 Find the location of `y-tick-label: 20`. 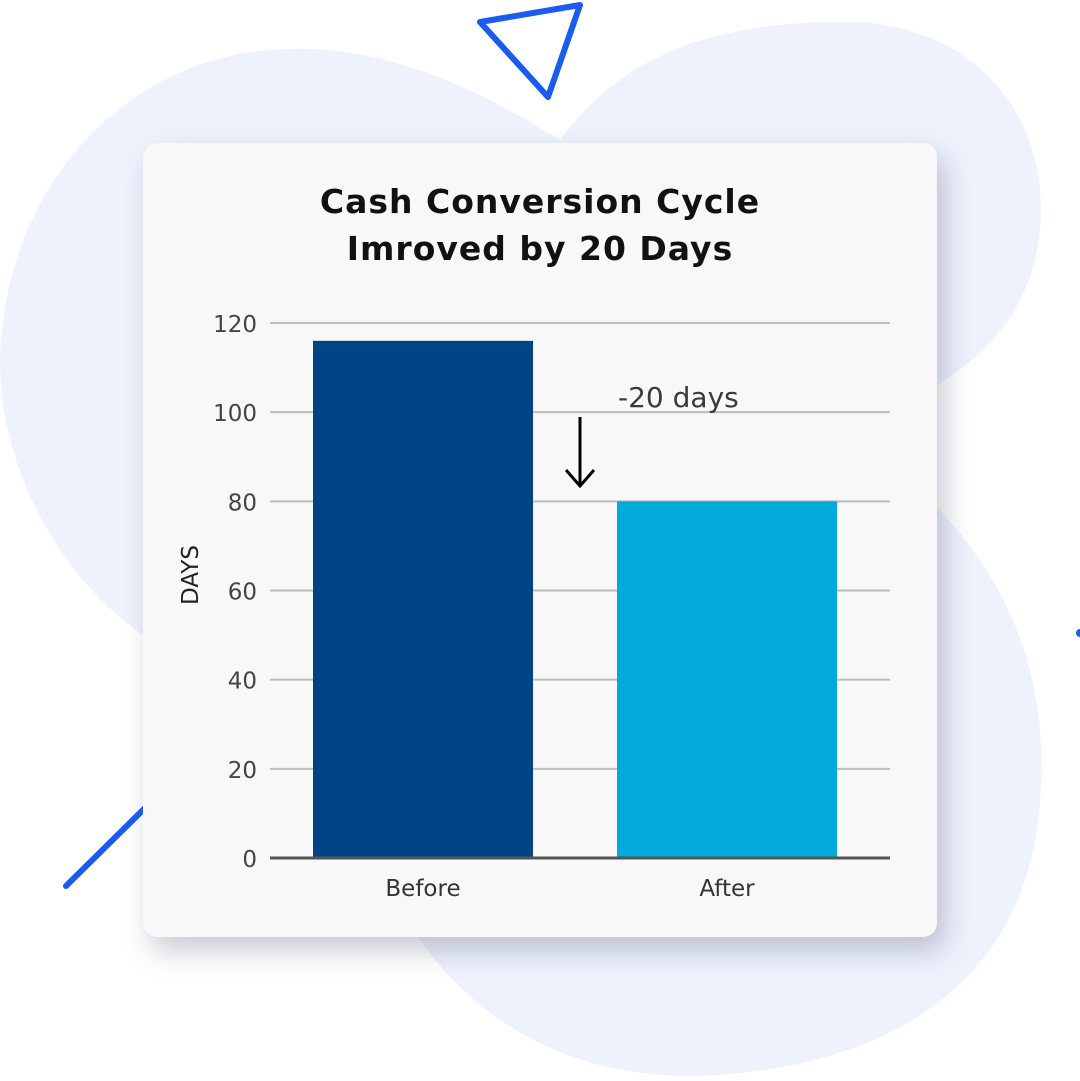

y-tick-label: 20 is located at coordinates (242, 771).